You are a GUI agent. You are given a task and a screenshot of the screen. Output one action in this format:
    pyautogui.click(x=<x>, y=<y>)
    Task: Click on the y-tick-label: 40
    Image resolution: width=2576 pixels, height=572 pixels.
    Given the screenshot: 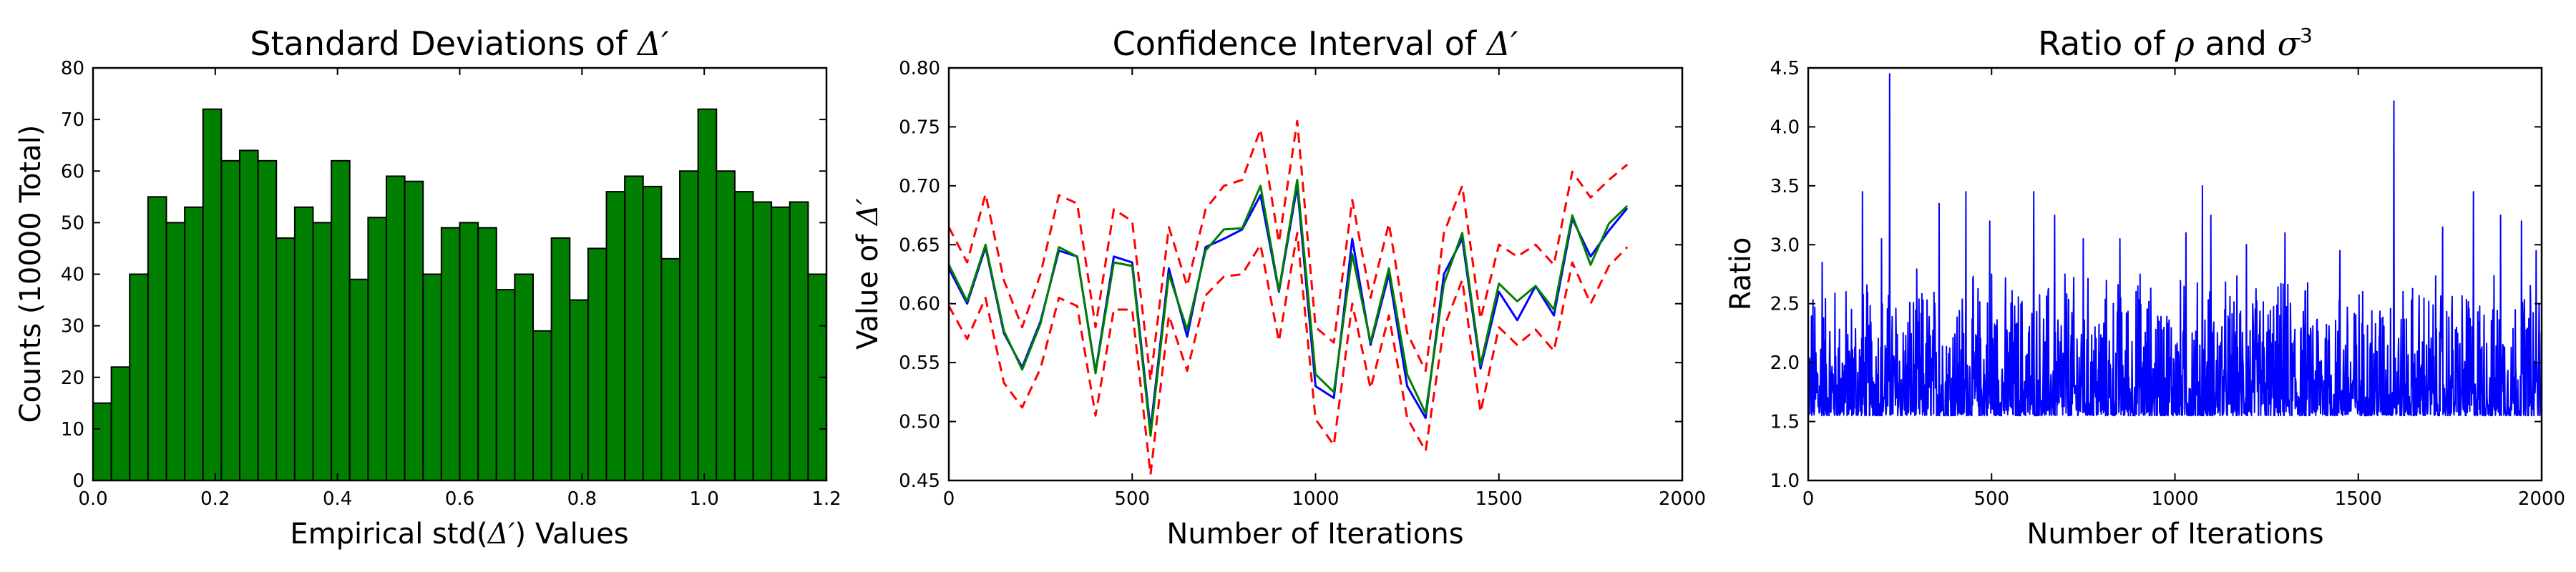 What is the action you would take?
    pyautogui.click(x=72, y=275)
    